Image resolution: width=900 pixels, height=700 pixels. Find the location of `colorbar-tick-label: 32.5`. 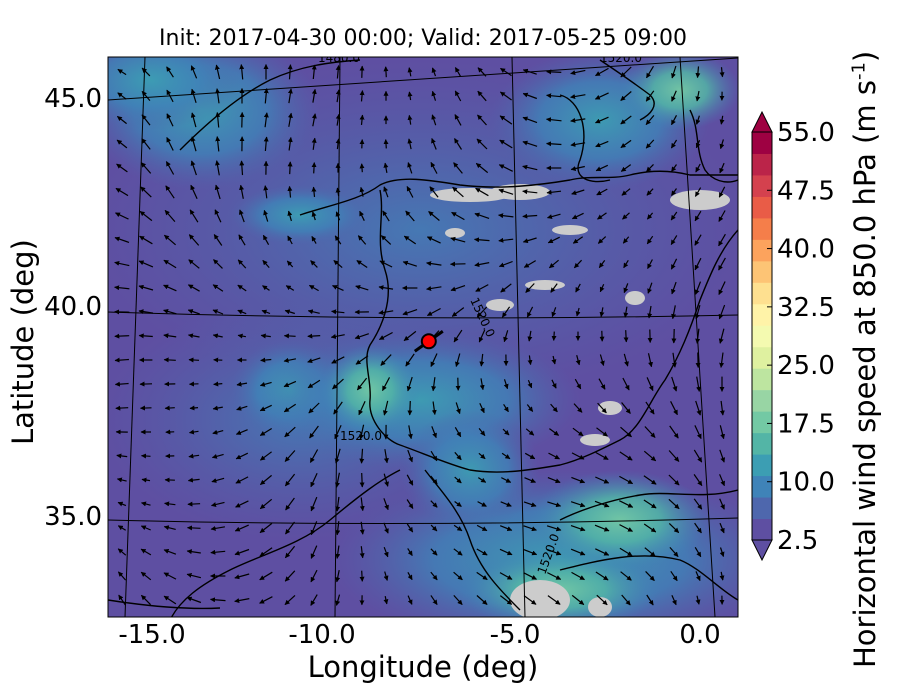

colorbar-tick-label: 32.5 is located at coordinates (806, 308).